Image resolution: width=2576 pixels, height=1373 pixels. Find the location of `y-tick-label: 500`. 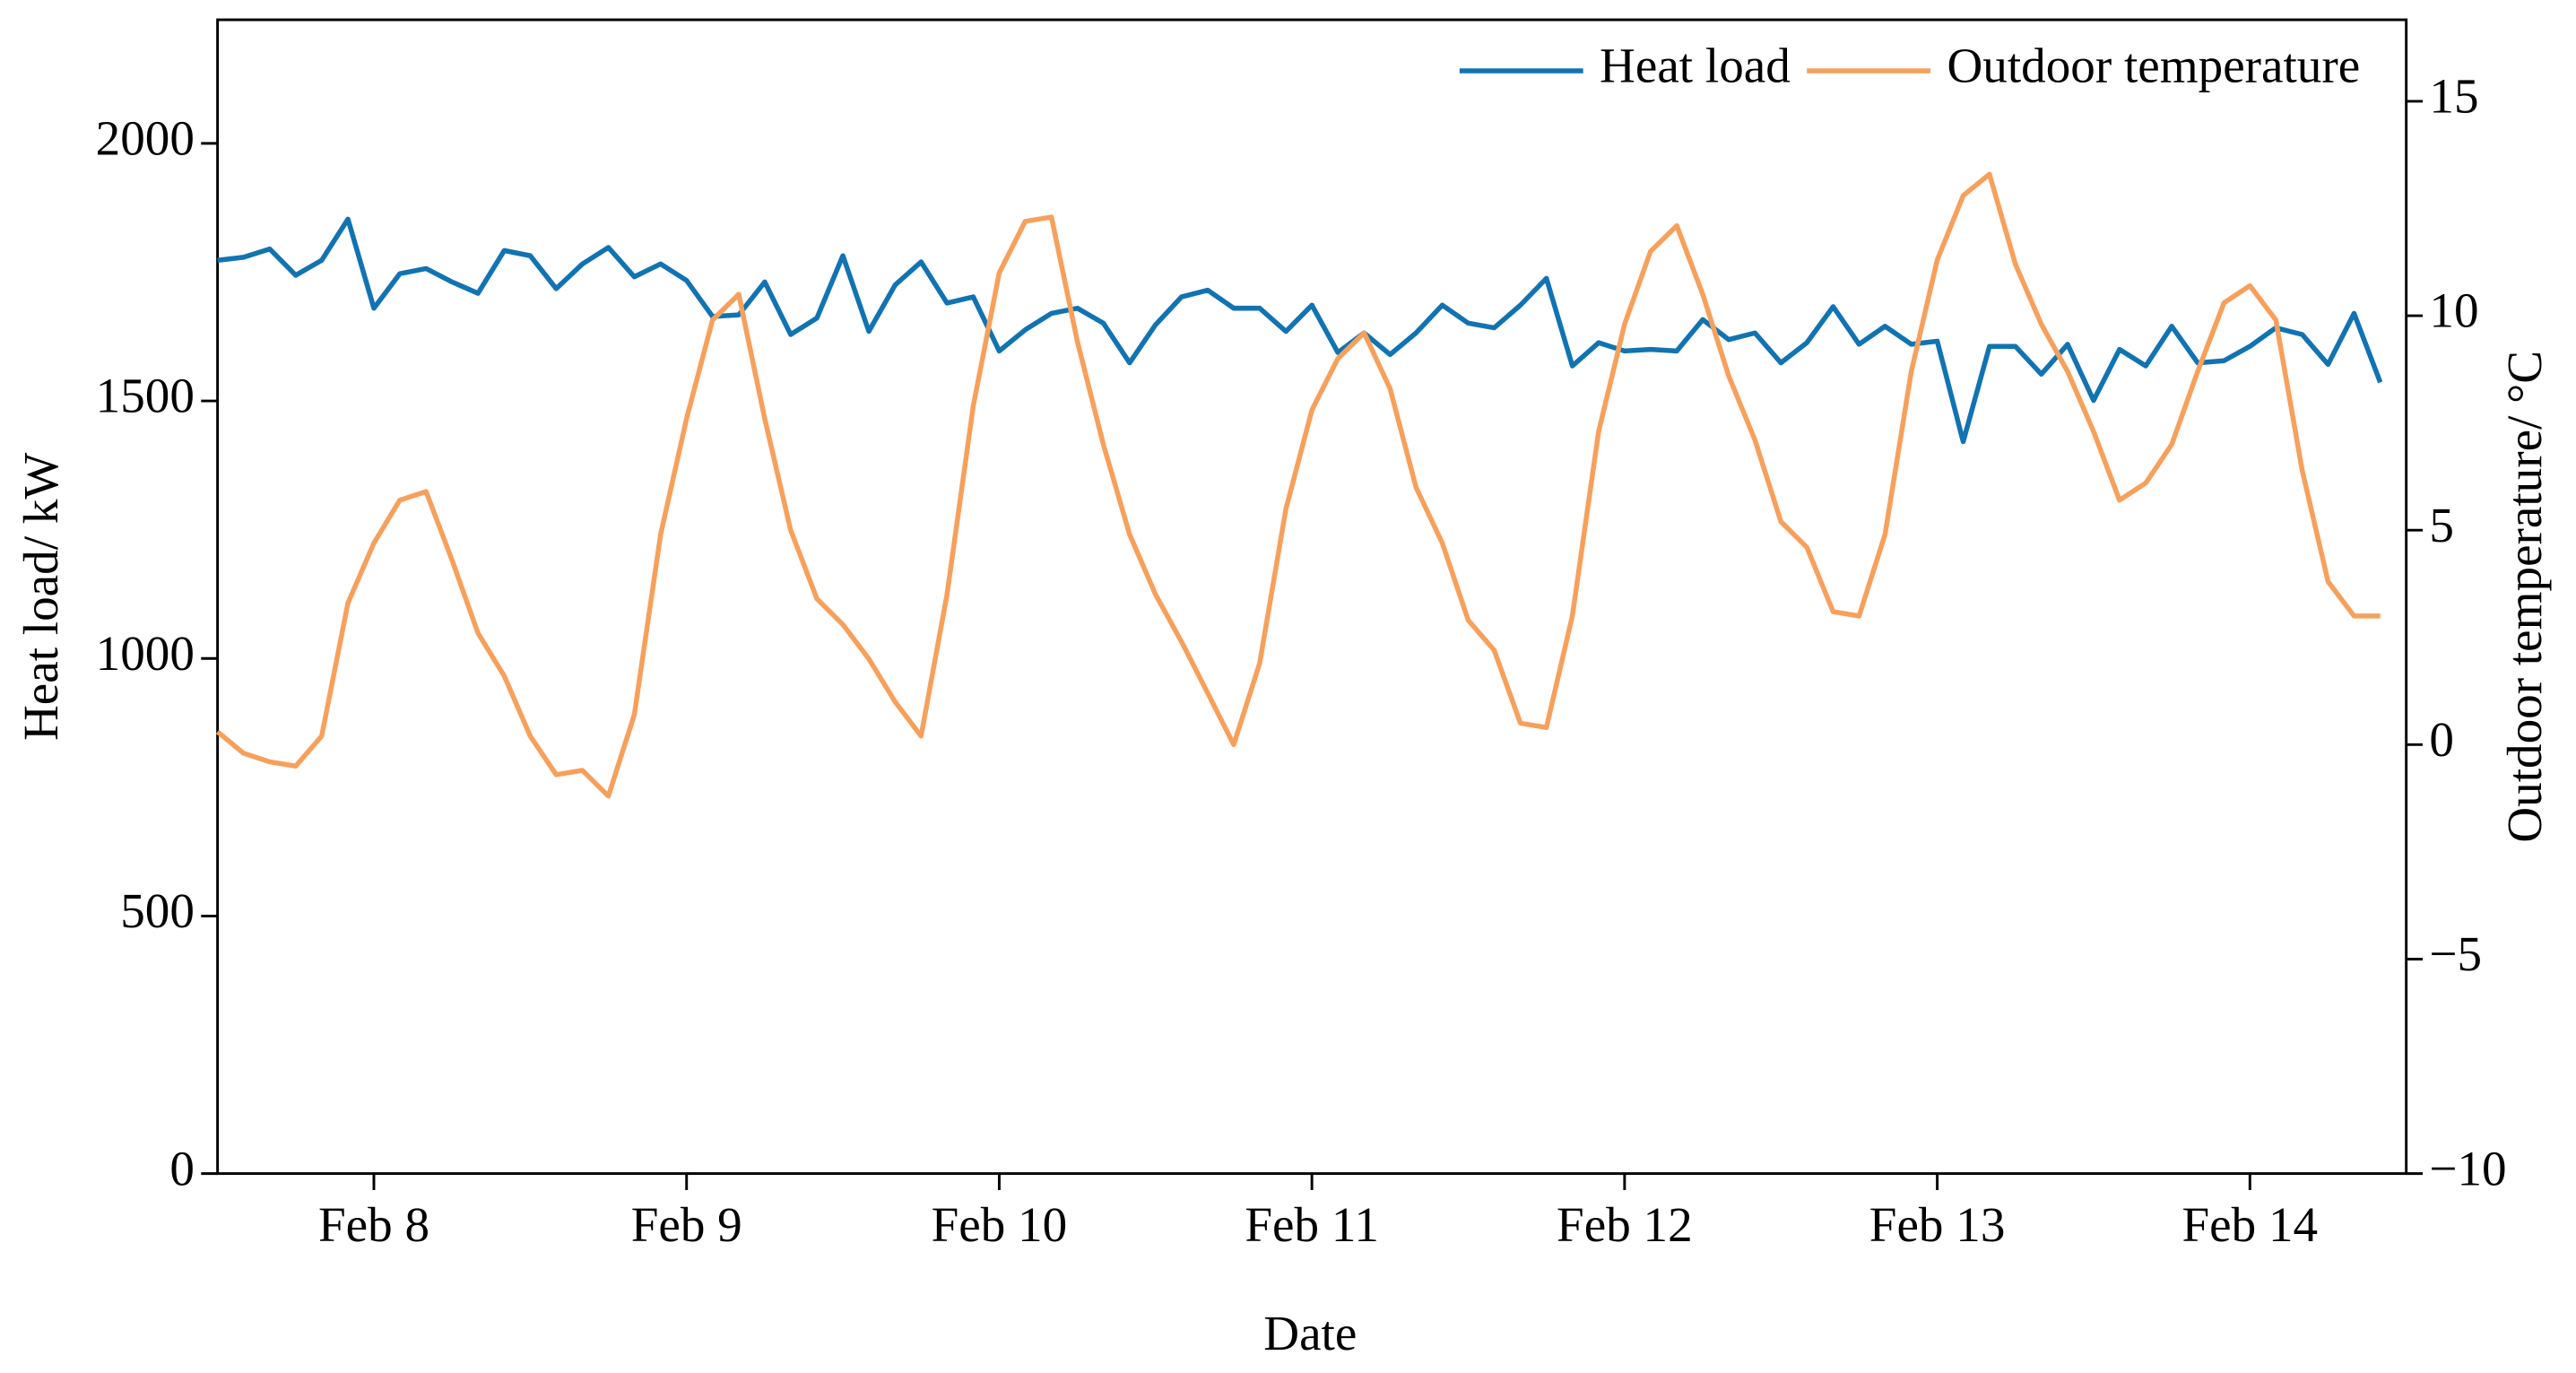

y-tick-label: 500 is located at coordinates (157, 910).